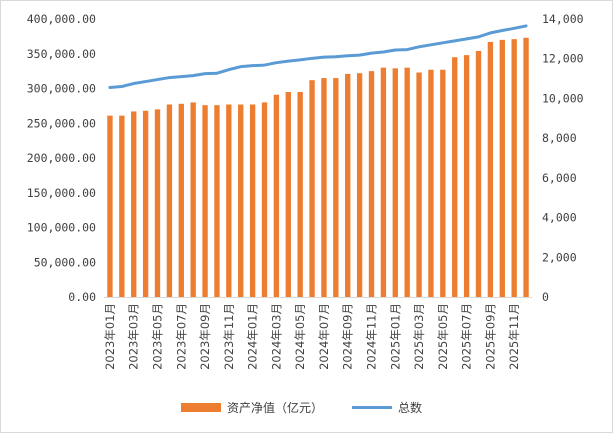 This screenshot has width=613, height=433. Describe the element at coordinates (514, 336) in the screenshot. I see `x-tick-label: 2025年11月` at that location.